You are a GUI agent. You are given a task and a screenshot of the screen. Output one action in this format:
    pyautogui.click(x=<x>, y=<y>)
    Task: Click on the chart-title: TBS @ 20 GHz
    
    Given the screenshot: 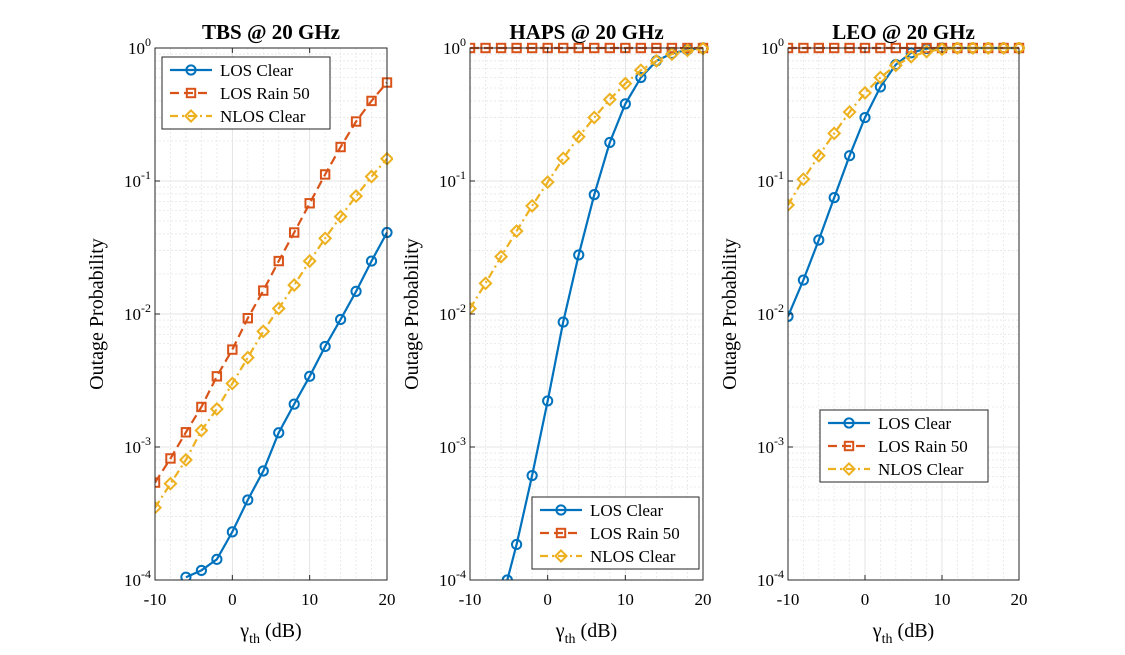 What is the action you would take?
    pyautogui.click(x=271, y=32)
    